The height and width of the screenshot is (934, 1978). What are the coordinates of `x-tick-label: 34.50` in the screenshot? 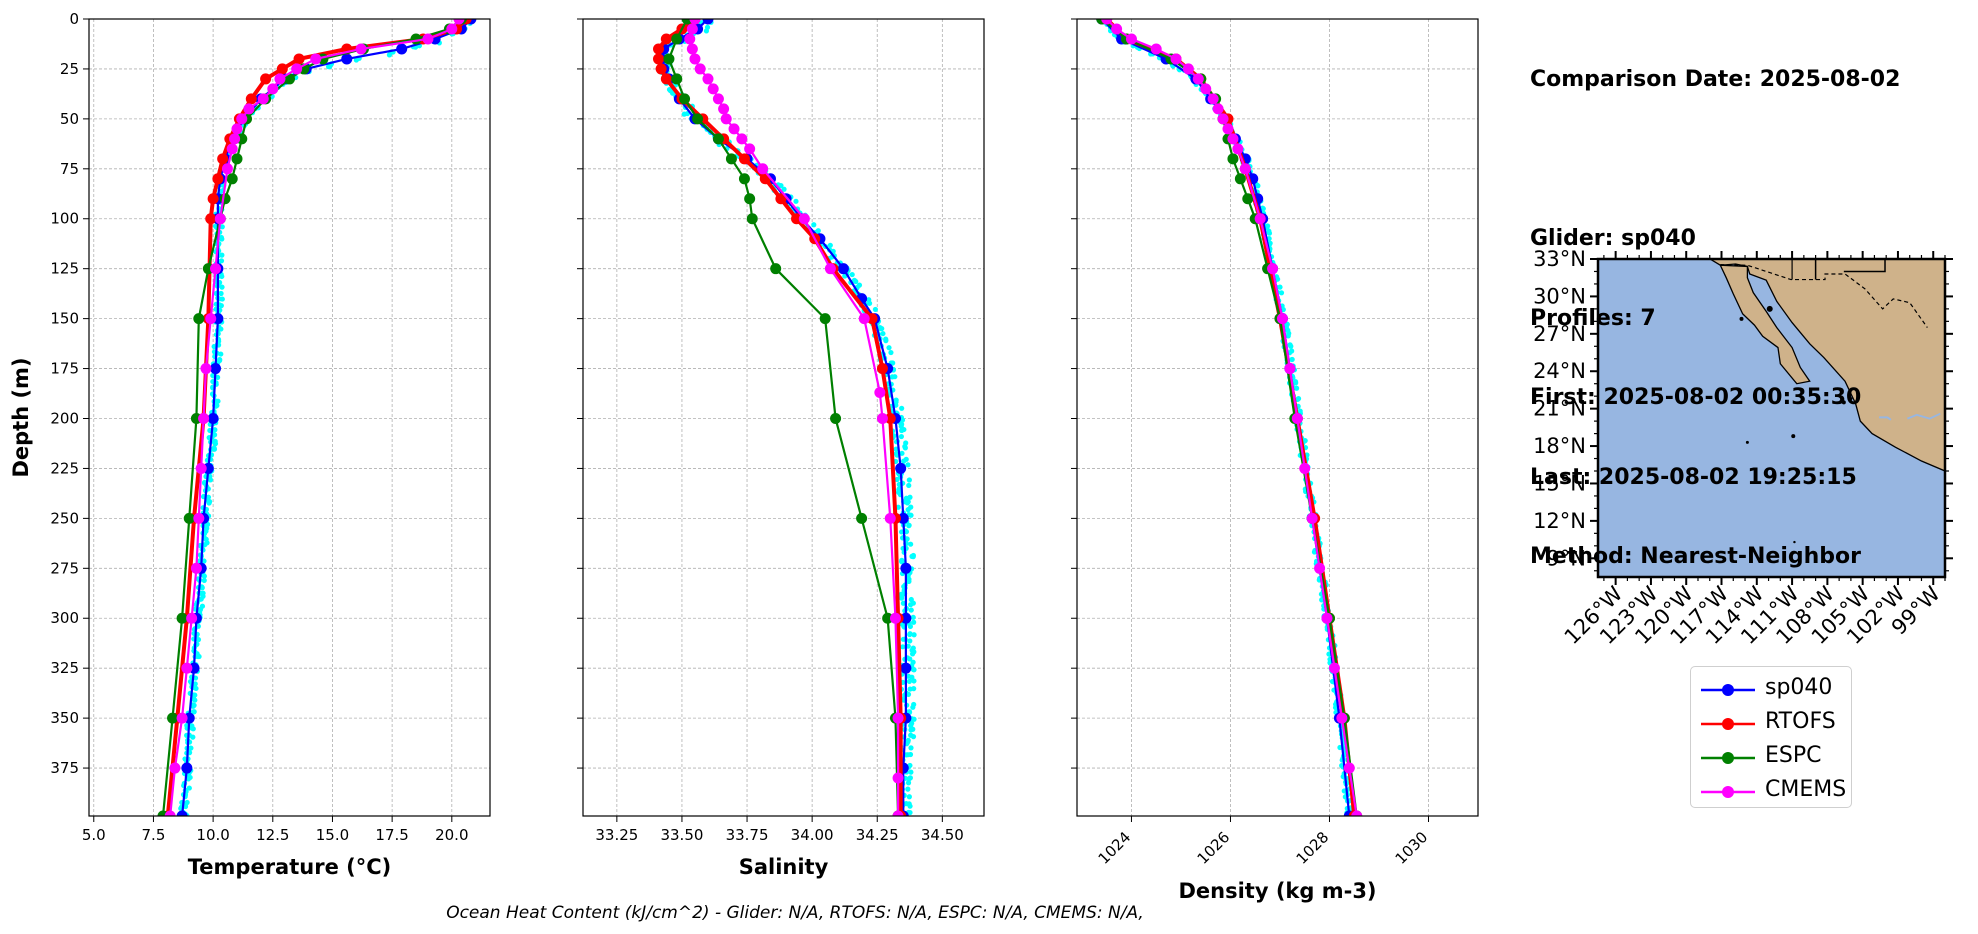 It's located at (942, 835).